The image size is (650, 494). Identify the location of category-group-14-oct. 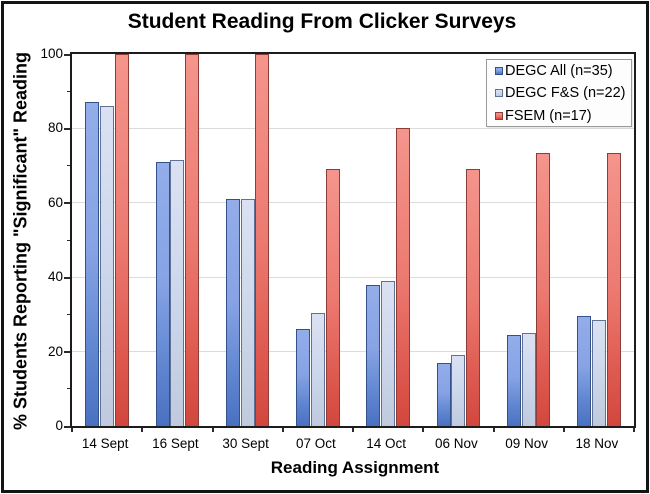
(388, 240).